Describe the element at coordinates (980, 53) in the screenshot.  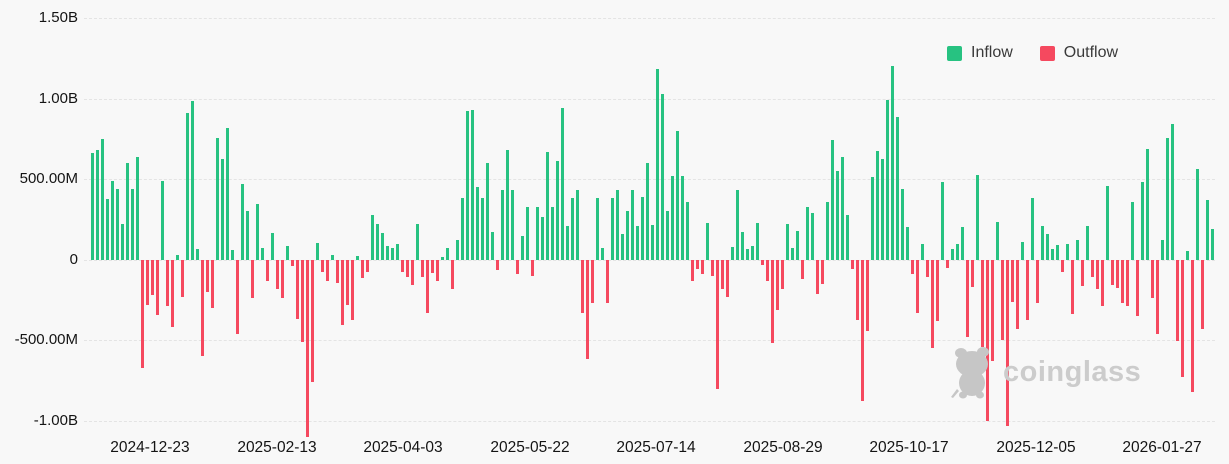
I see `legend-item-inflow: Inflow` at that location.